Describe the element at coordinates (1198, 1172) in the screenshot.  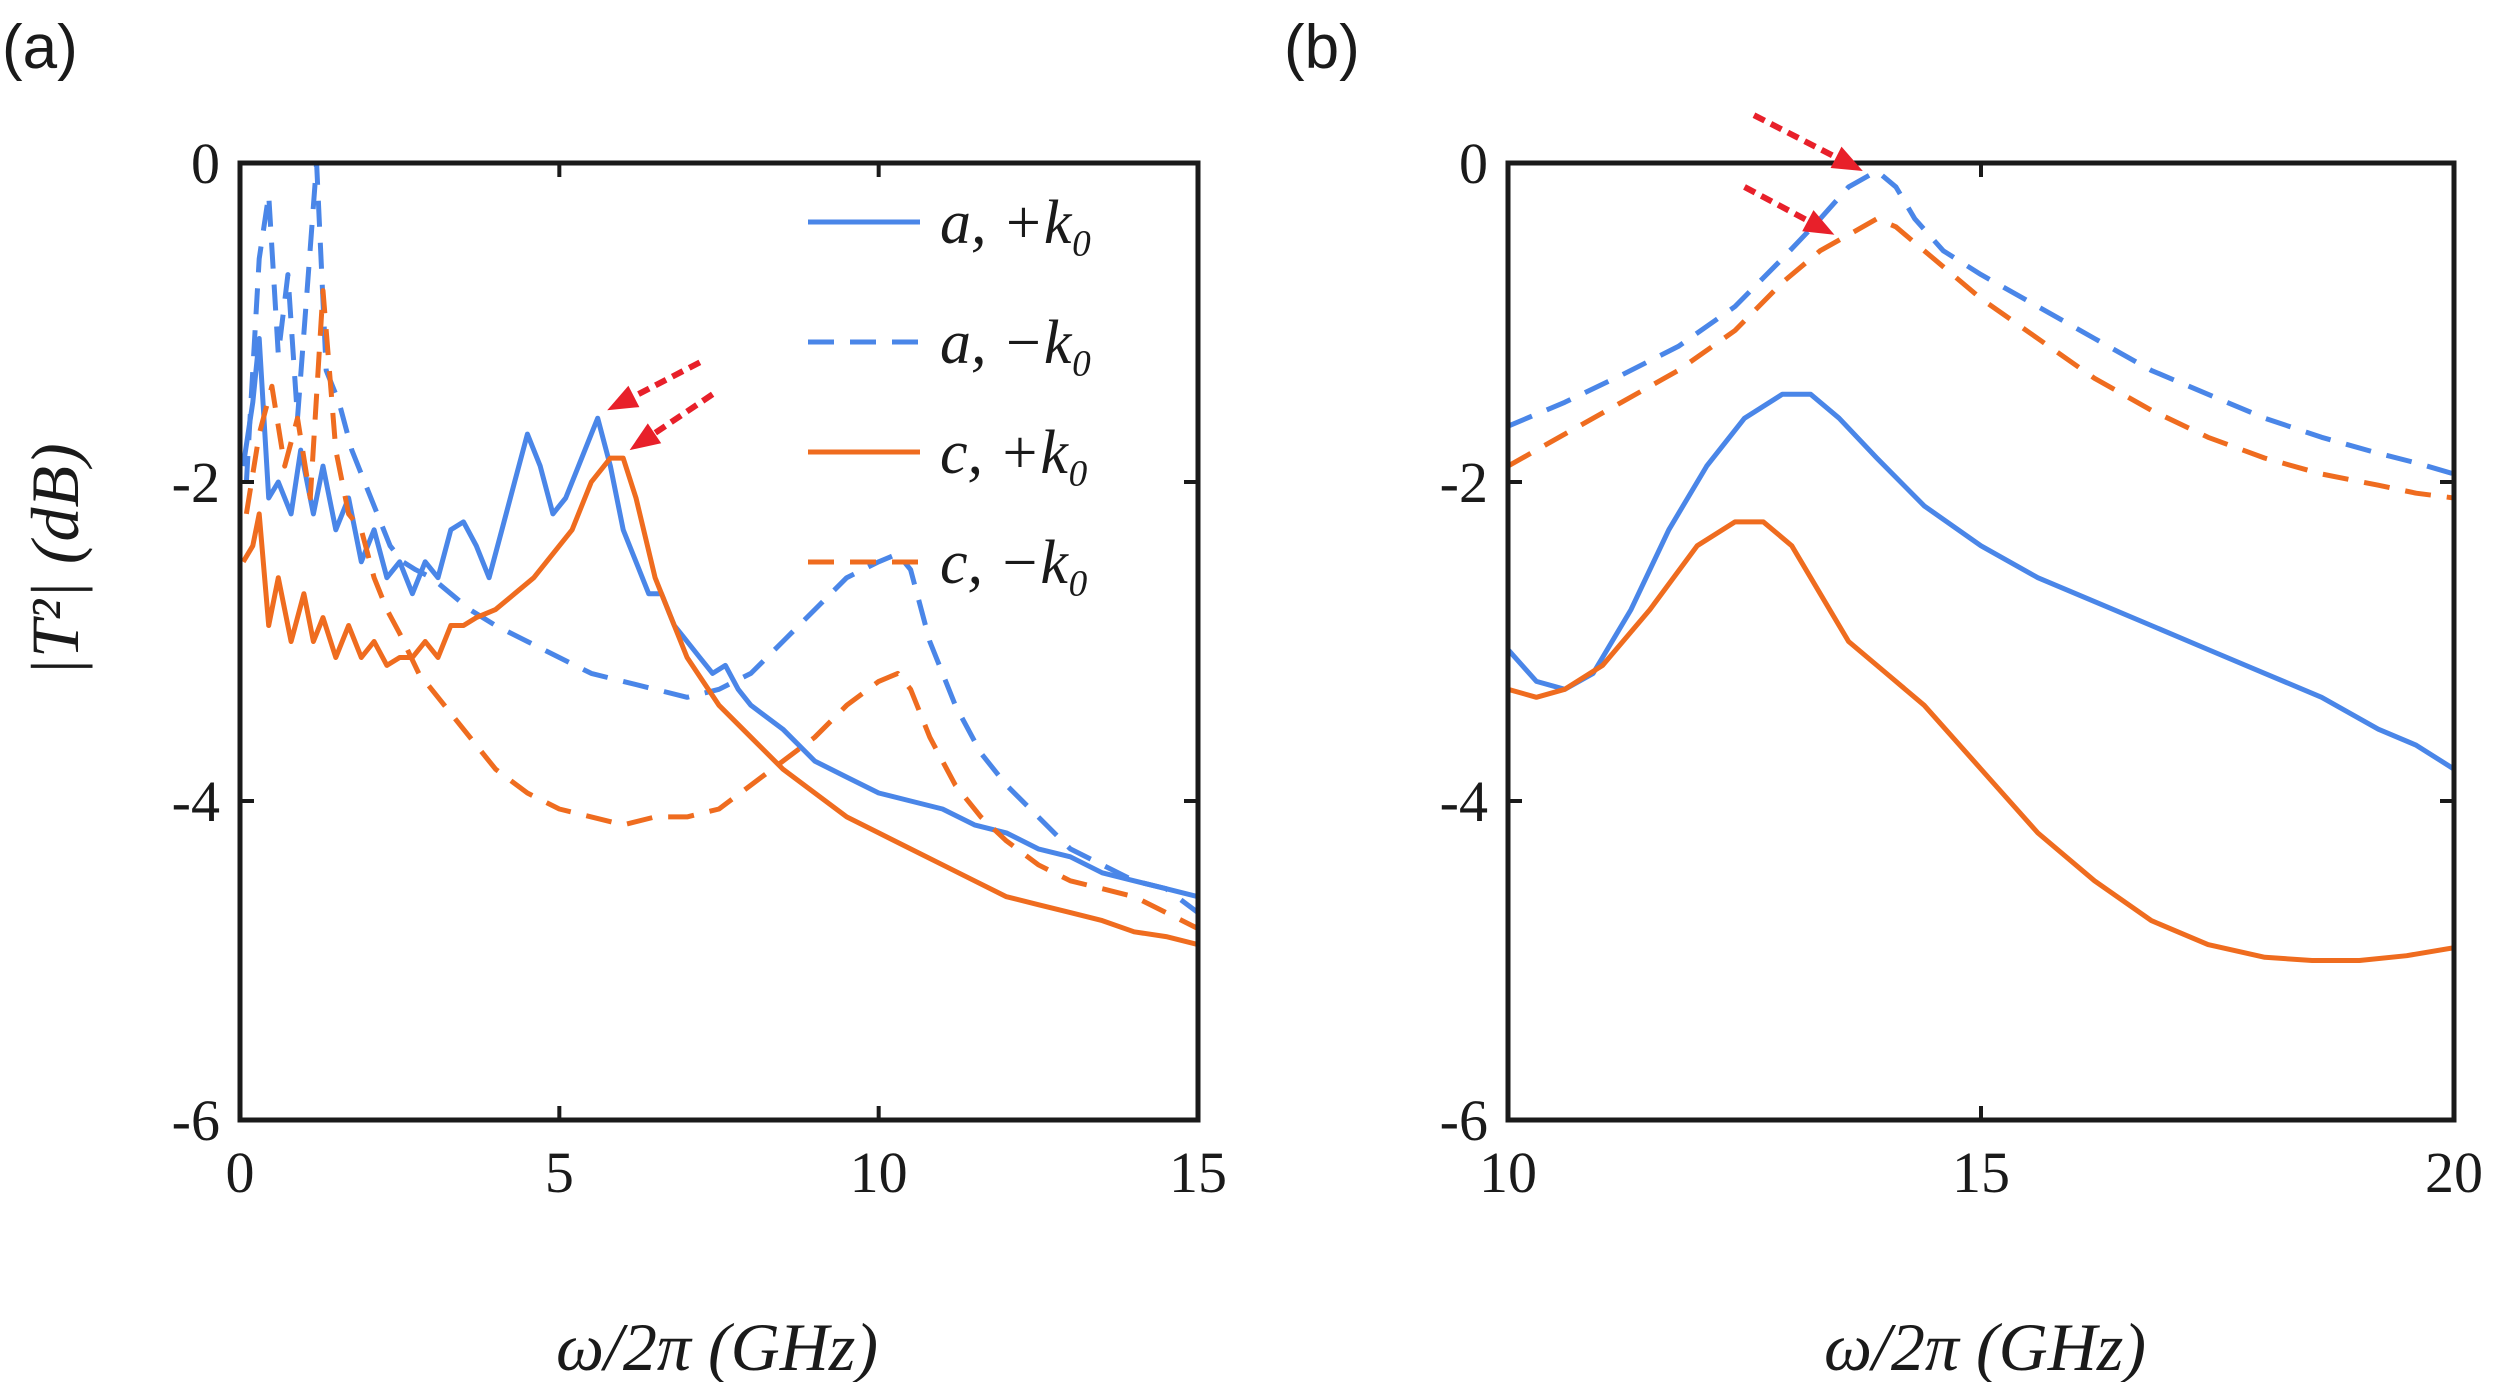
I see `x-tick-label-a-3: 15` at that location.